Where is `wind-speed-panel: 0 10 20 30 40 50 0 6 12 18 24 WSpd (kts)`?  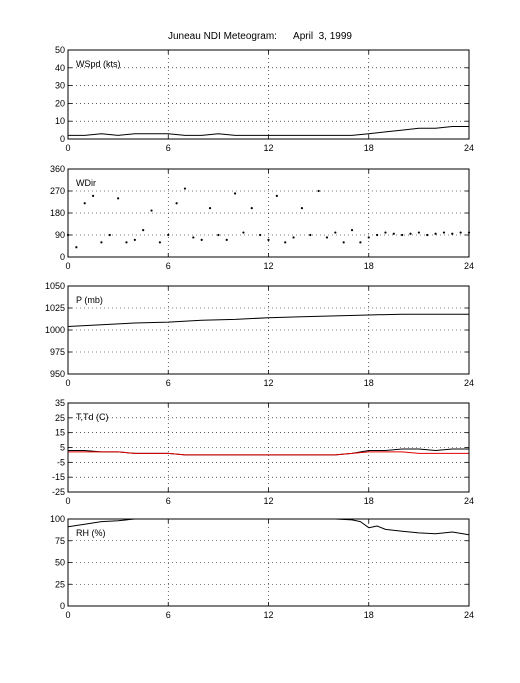 wind-speed-panel: 0 10 20 30 40 50 0 6 12 18 24 WSpd (kts) is located at coordinates (264, 99).